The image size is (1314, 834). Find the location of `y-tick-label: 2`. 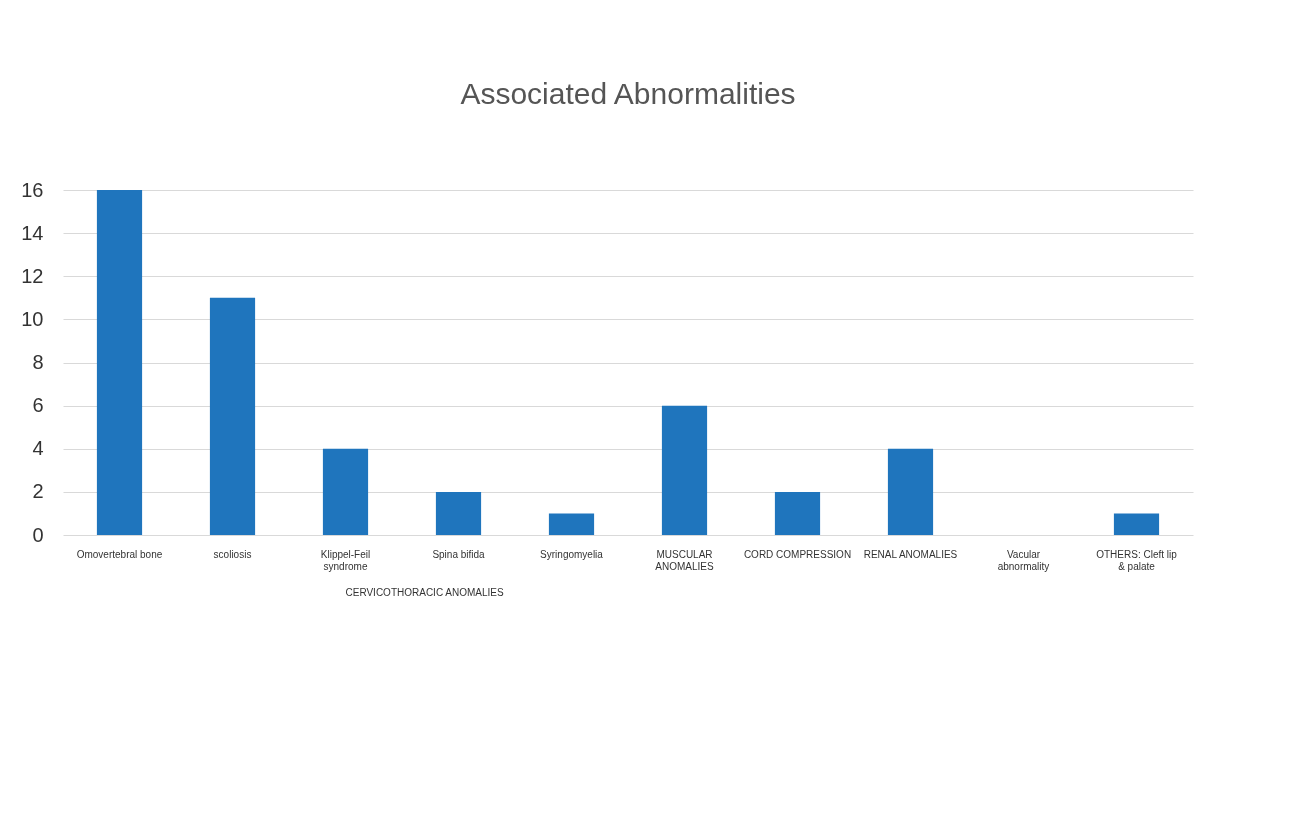

y-tick-label: 2 is located at coordinates (38, 491).